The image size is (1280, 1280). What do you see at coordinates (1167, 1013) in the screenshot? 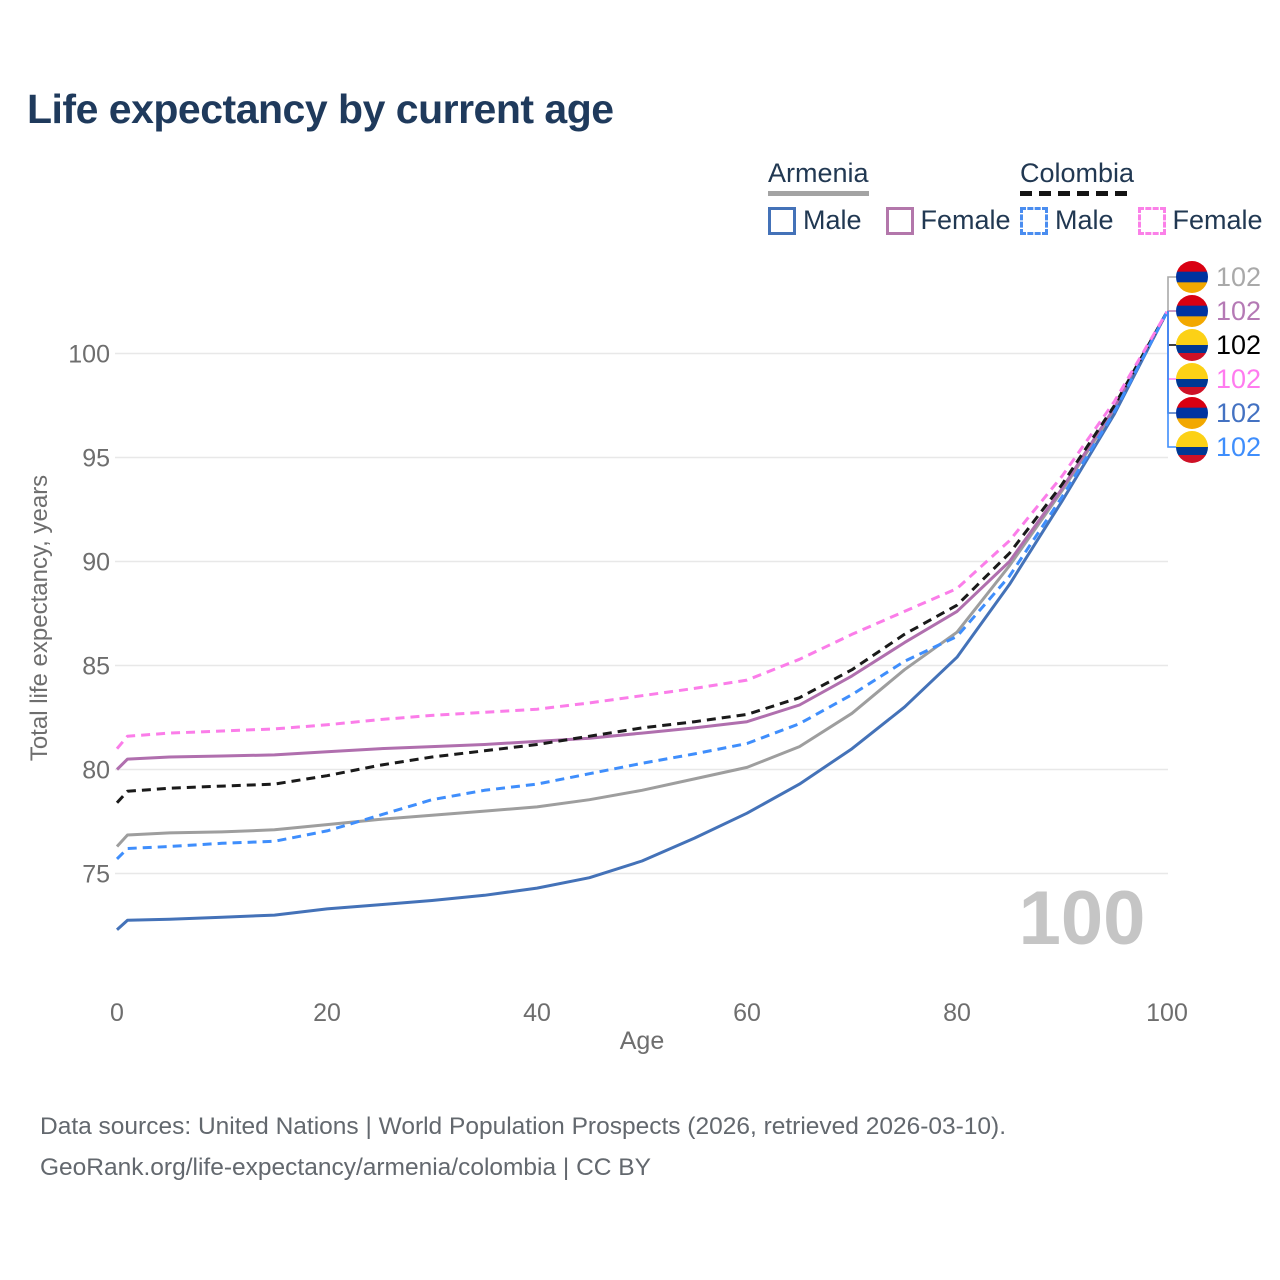
I see `x-tick-label-100: 100` at bounding box center [1167, 1013].